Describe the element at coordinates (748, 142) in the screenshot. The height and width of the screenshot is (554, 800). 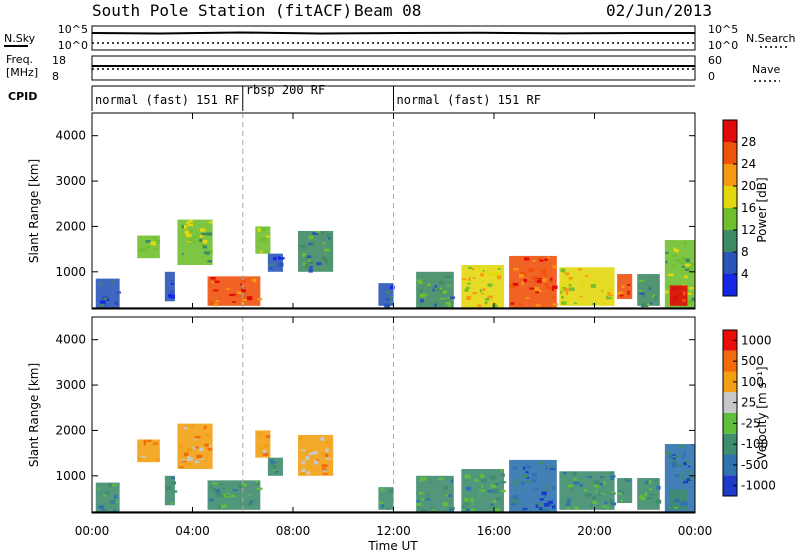
I see `colorbar-tick-label: 28` at that location.